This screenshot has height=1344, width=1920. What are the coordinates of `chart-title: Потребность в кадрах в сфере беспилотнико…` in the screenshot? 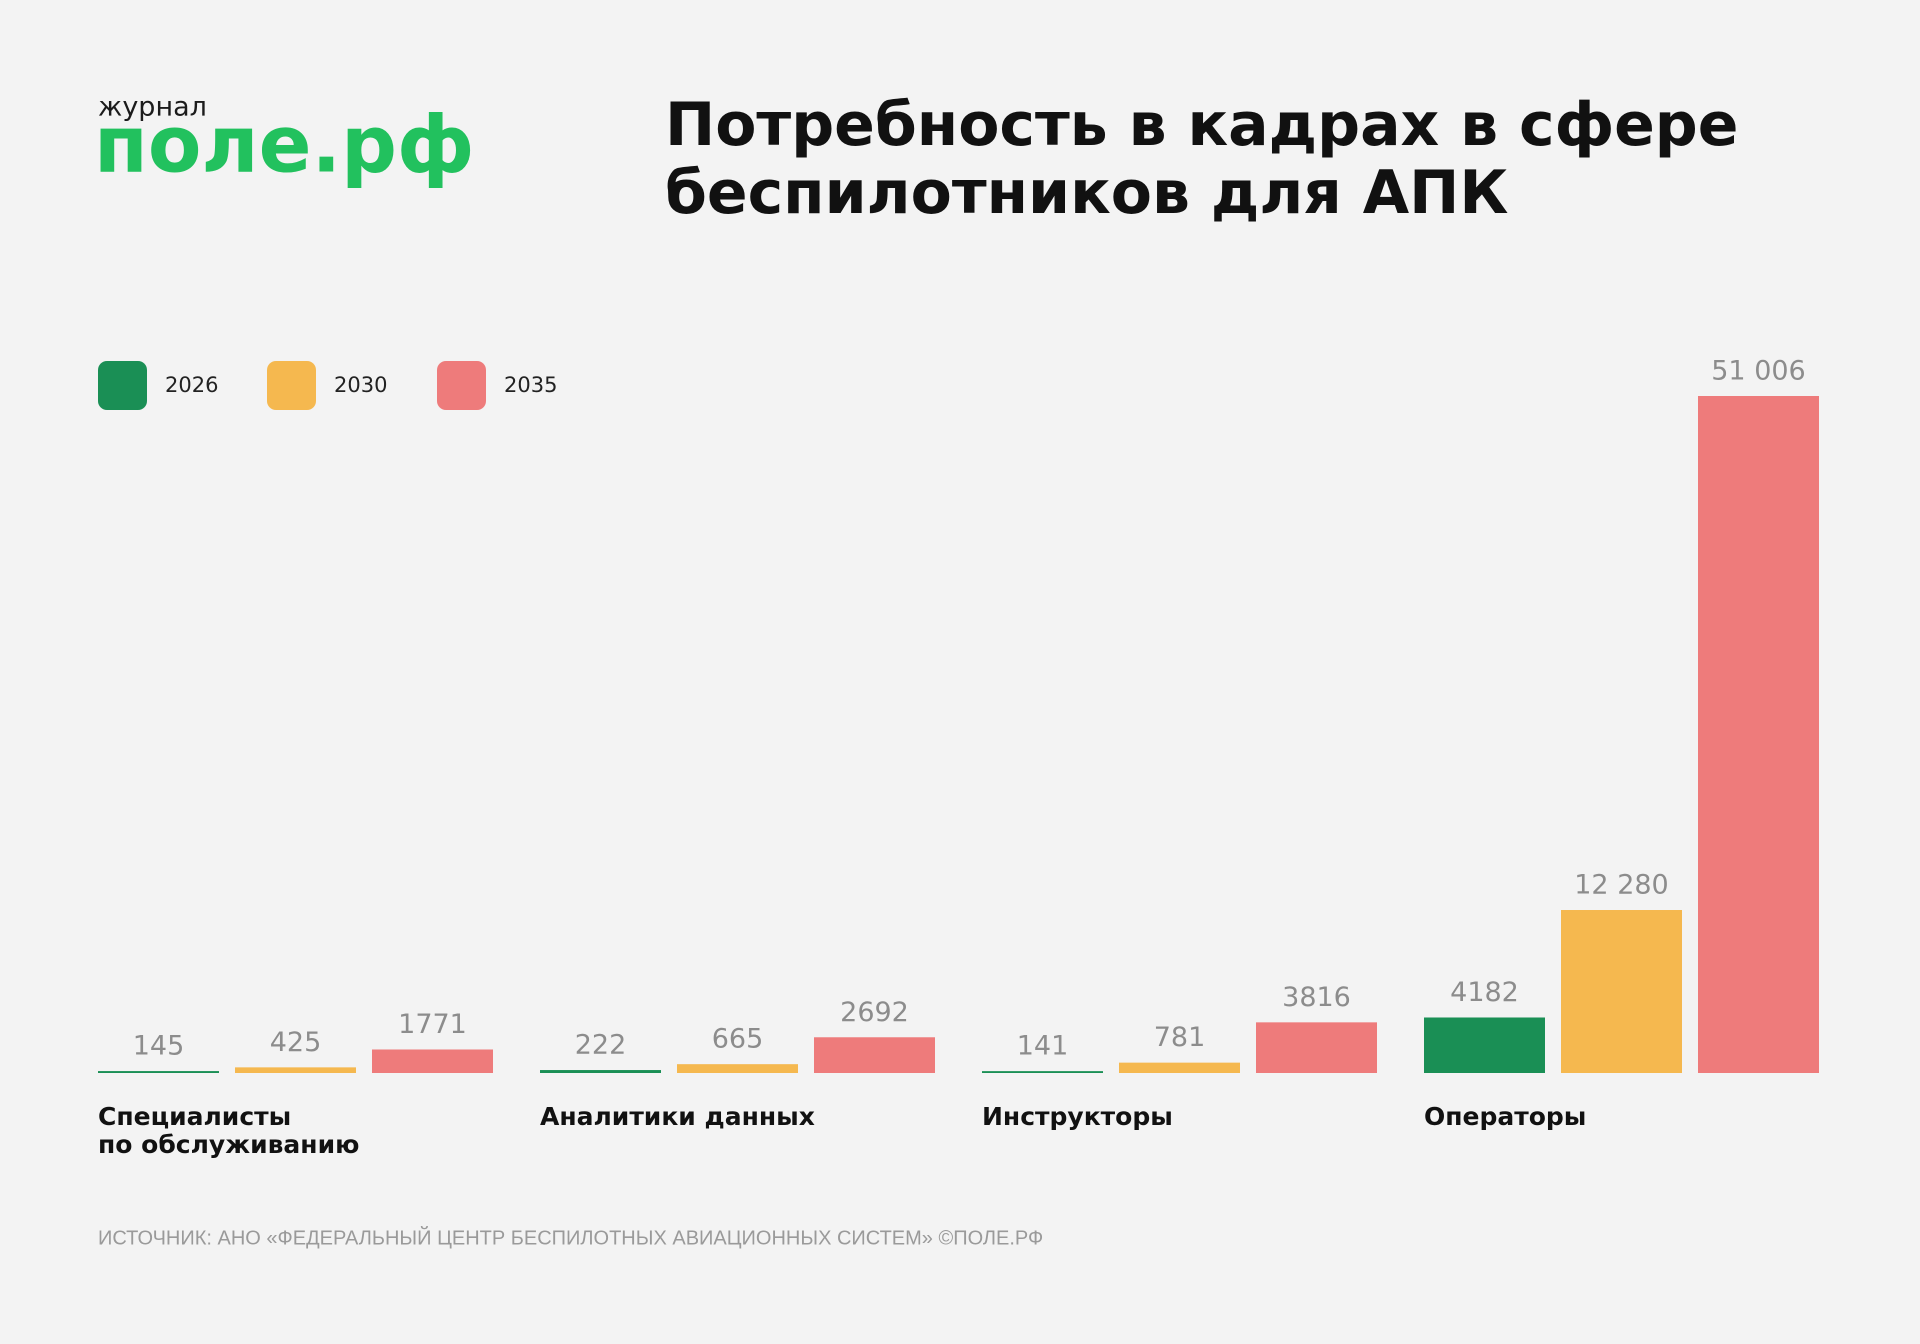 It's located at (1201, 159).